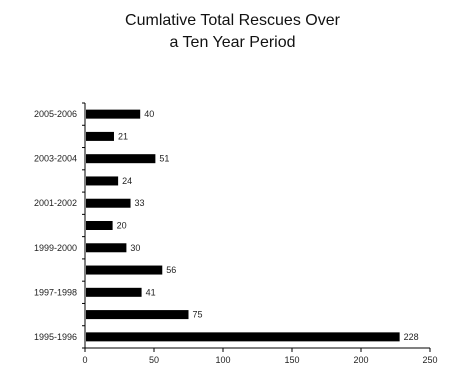 This screenshot has height=373, width=465. Describe the element at coordinates (140, 203) in the screenshot. I see `data-label: 33` at that location.